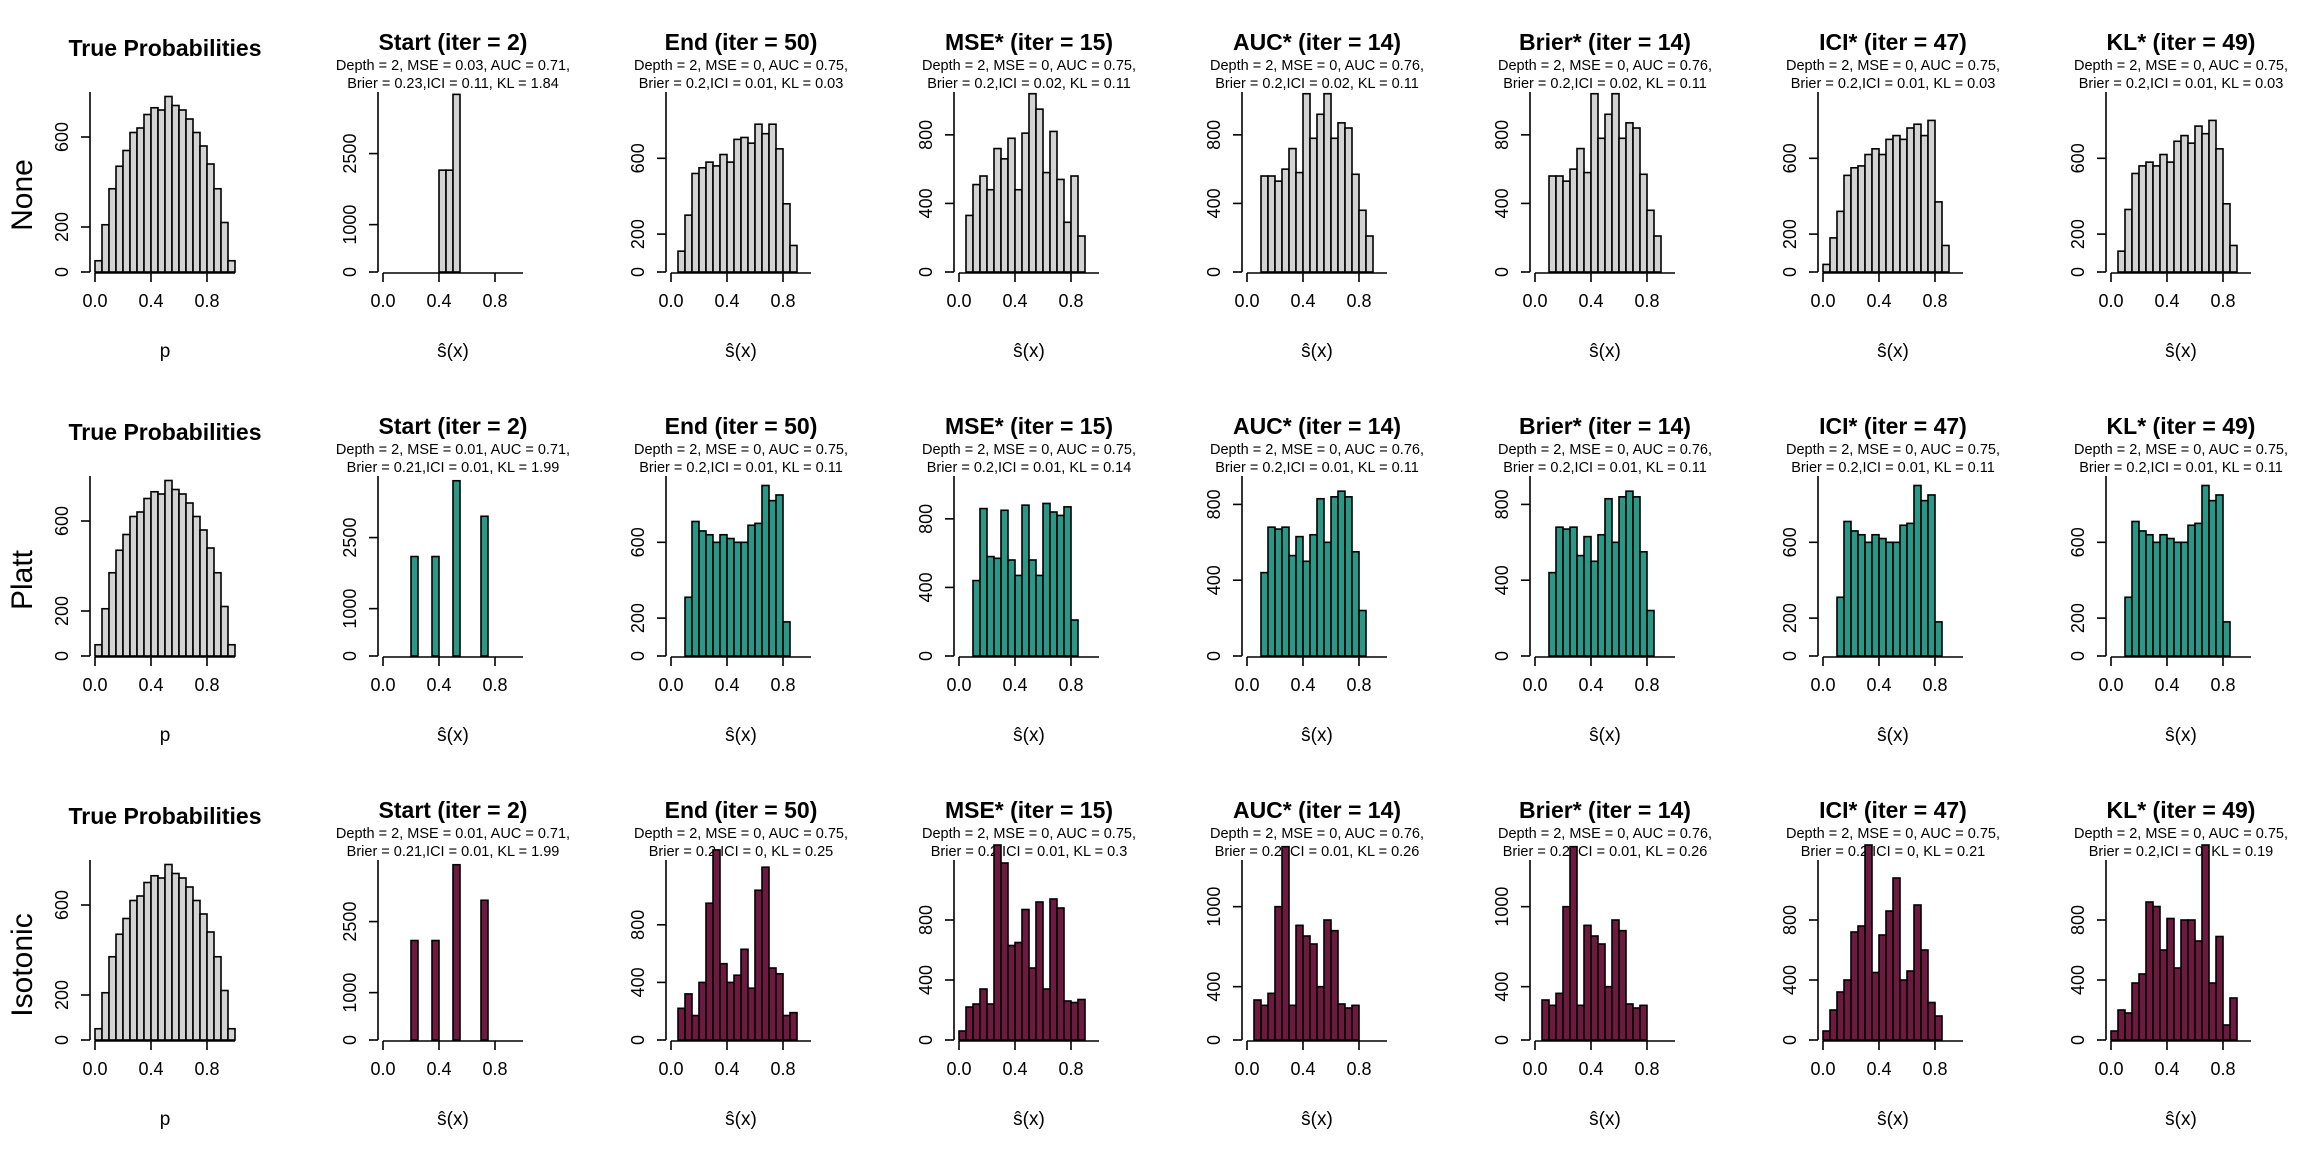 The height and width of the screenshot is (1152, 2304). What do you see at coordinates (62, 905) in the screenshot?
I see `y-tick-label: 600` at bounding box center [62, 905].